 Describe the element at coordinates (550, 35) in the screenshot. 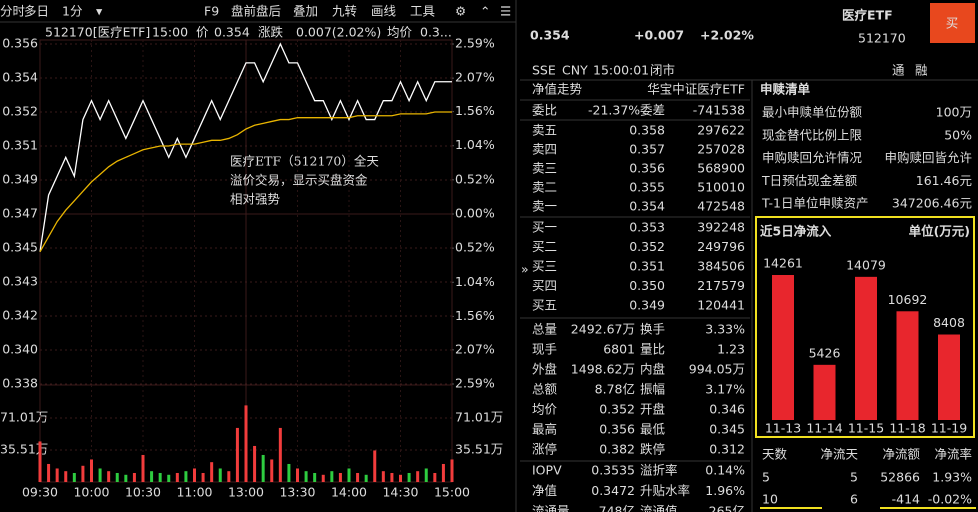

I see `price: 0.354` at that location.